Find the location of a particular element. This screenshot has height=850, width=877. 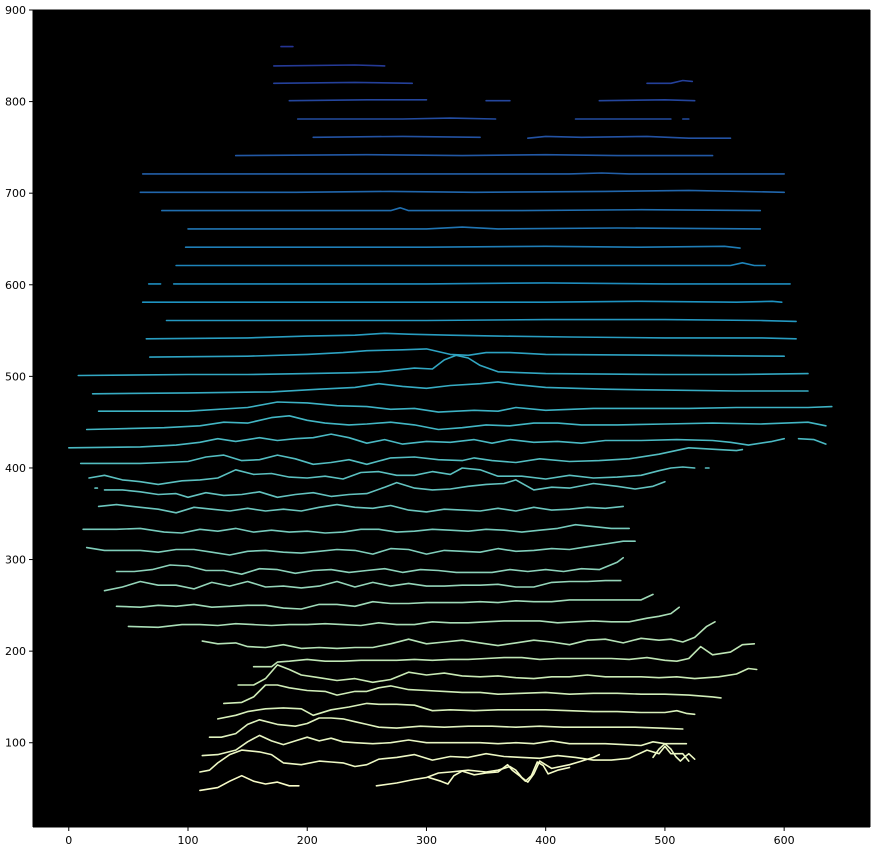

y-tick-label: 700 is located at coordinates (15, 193).